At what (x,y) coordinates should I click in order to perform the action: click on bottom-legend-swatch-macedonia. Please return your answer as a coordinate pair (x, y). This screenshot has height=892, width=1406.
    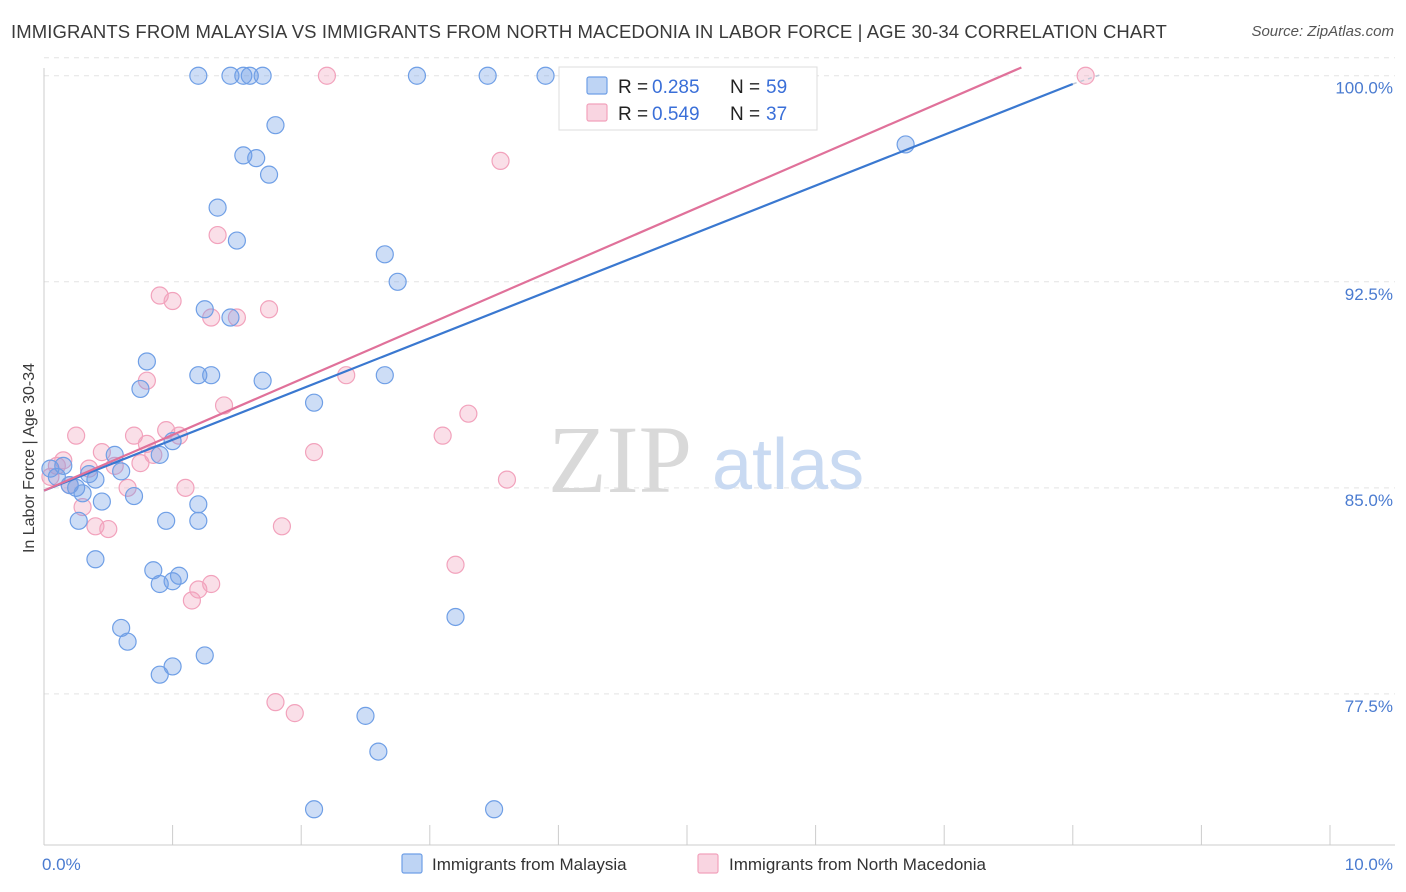
    Looking at the image, I should click on (708, 863).